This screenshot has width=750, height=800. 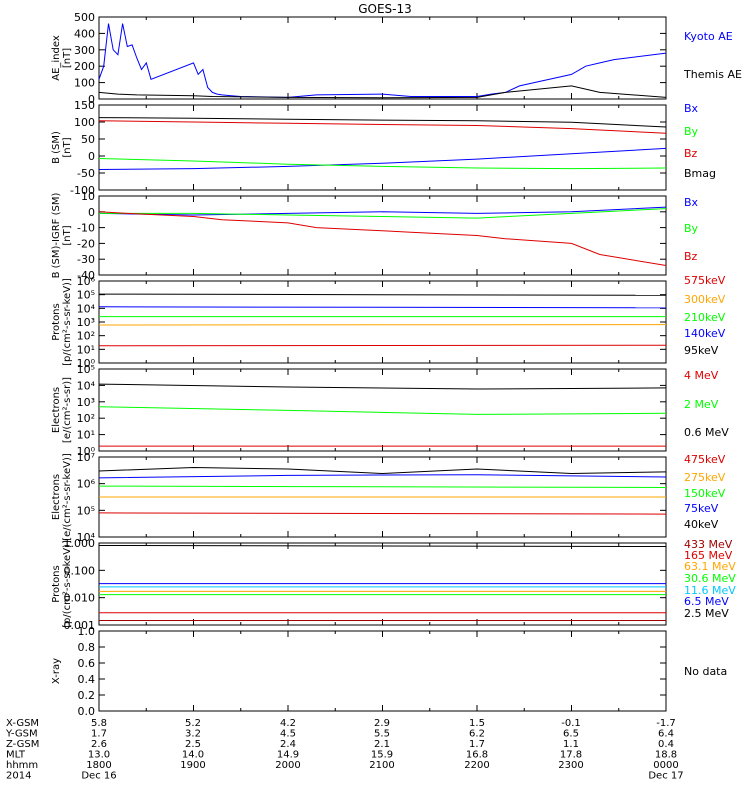 What do you see at coordinates (288, 755) in the screenshot?
I see `time-axis-value: 14.9` at bounding box center [288, 755].